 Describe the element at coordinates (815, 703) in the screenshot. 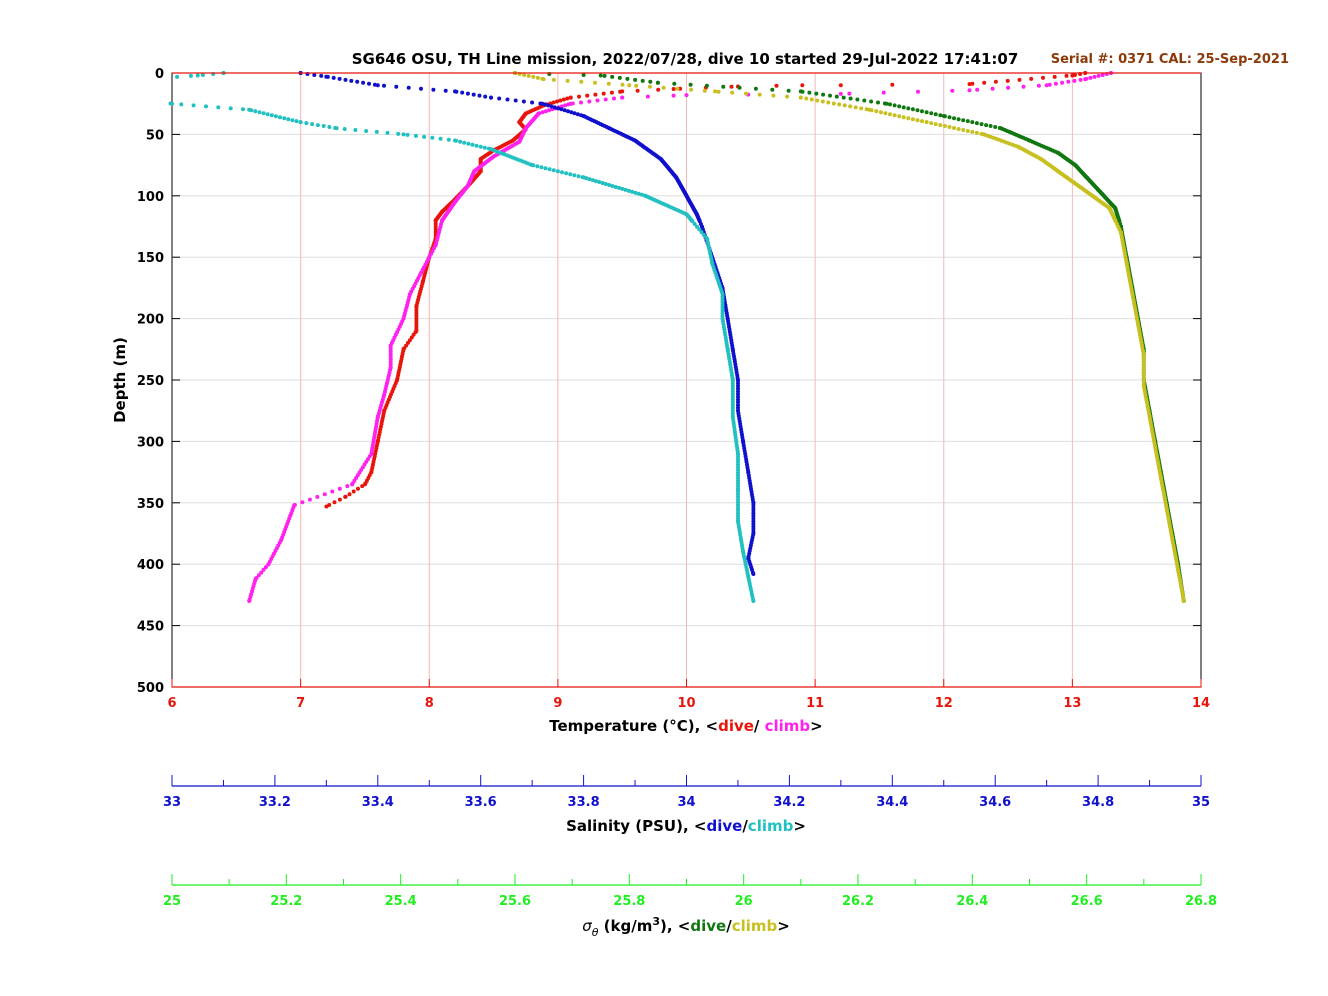

I see `temperature-tick-label: 11` at that location.